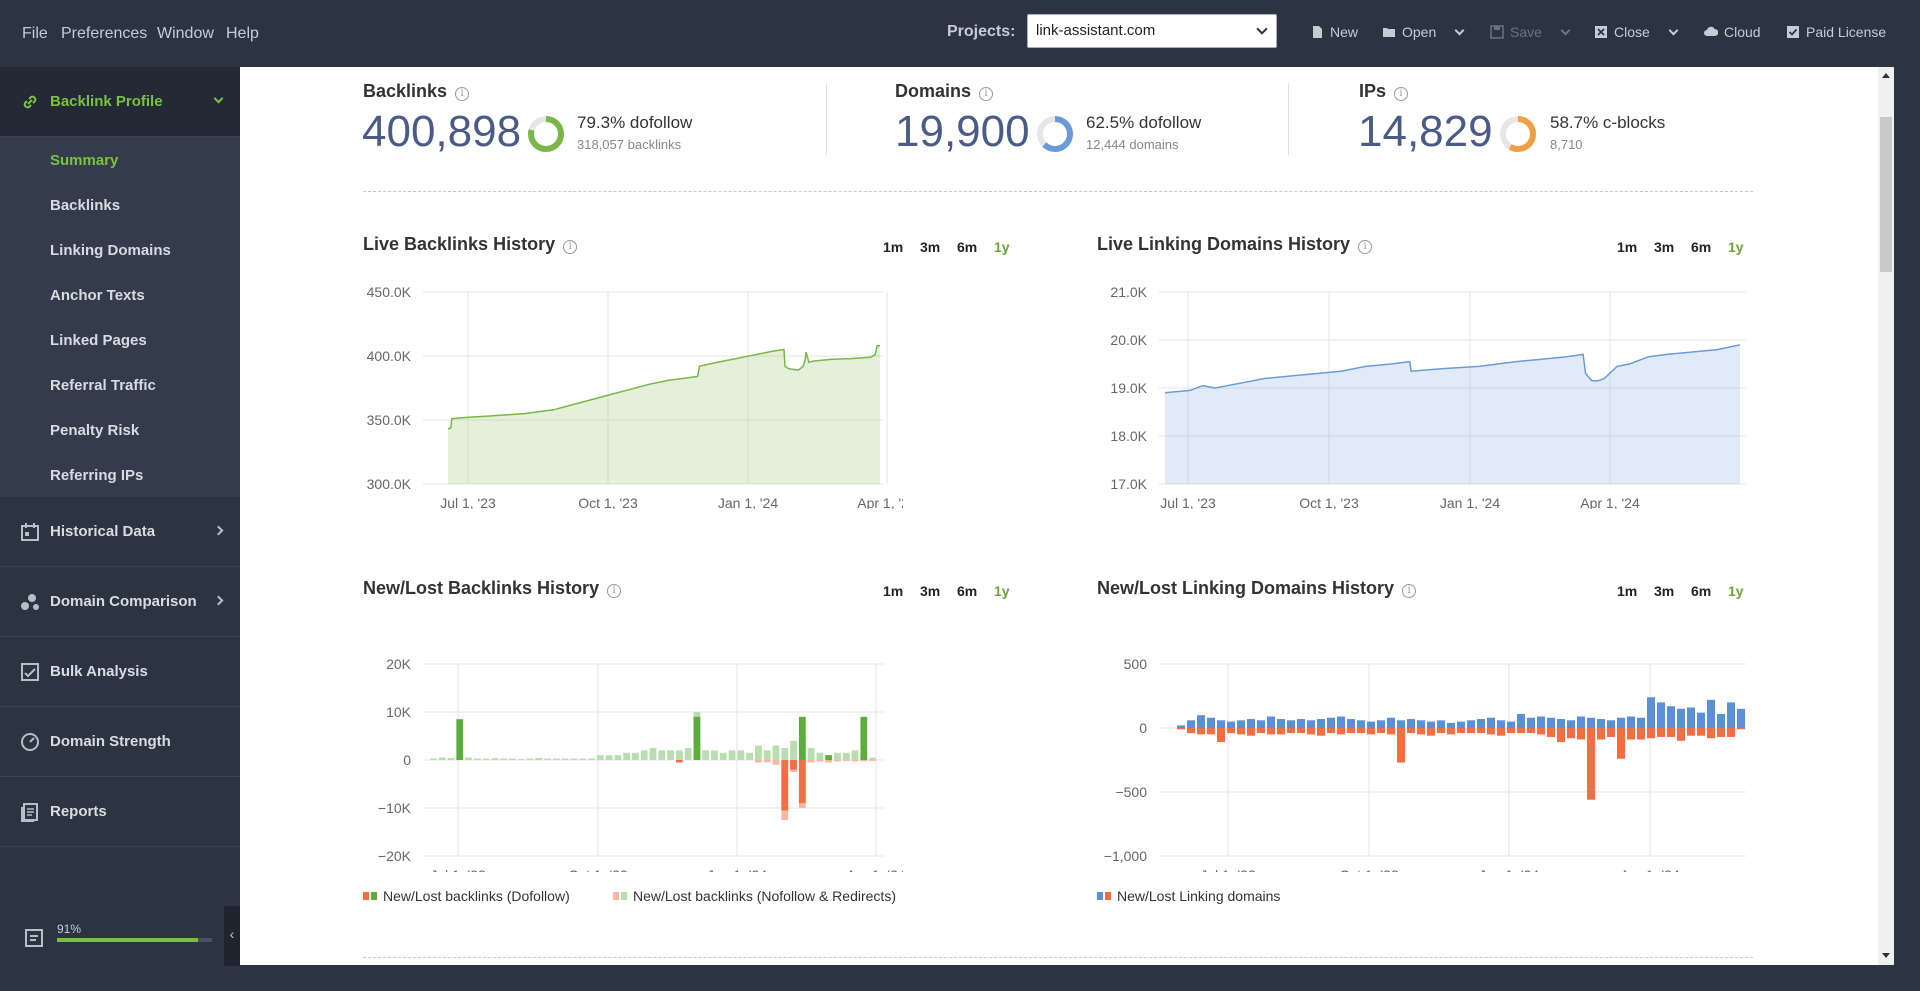 This screenshot has width=1920, height=991. I want to click on legend-linking-domains: New/Lost Linking domains, so click(1188, 896).